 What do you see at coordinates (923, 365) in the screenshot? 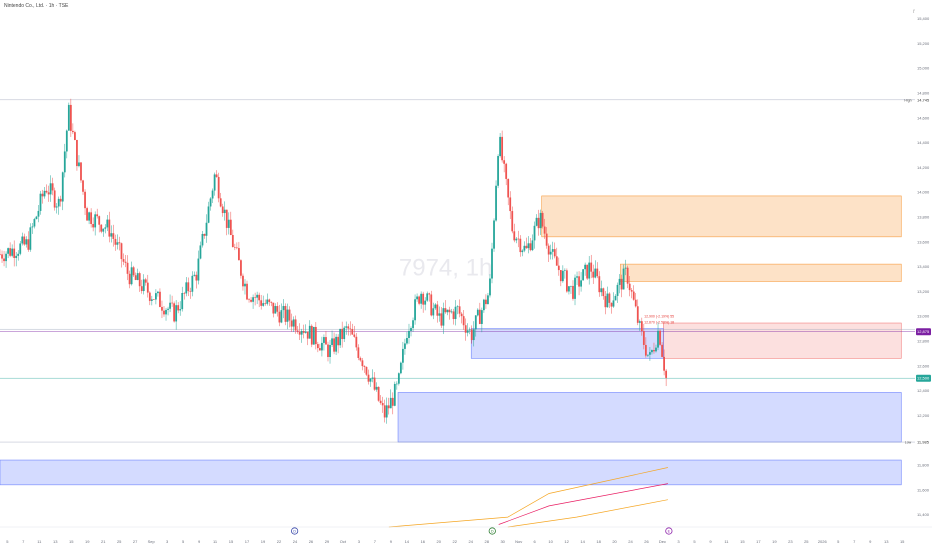
I see `y-tick-label: 12,600` at bounding box center [923, 365].